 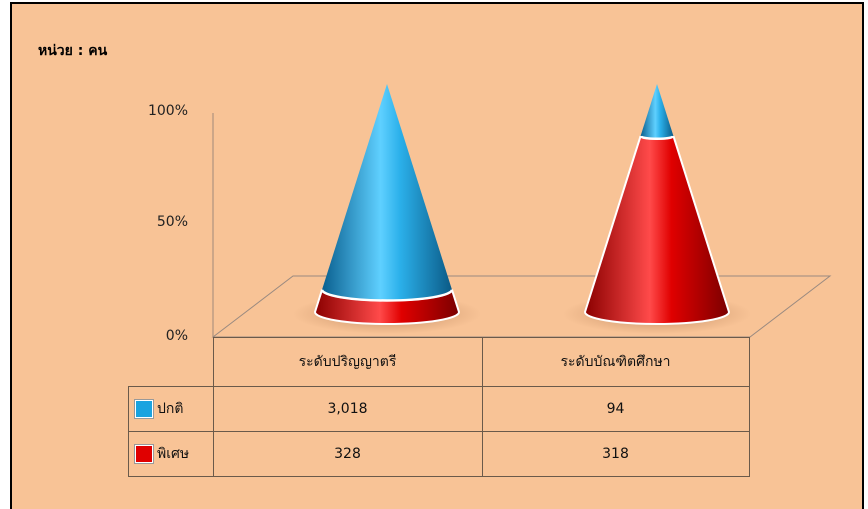 What do you see at coordinates (347, 409) in the screenshot?
I see `table-cell: 3,018` at bounding box center [347, 409].